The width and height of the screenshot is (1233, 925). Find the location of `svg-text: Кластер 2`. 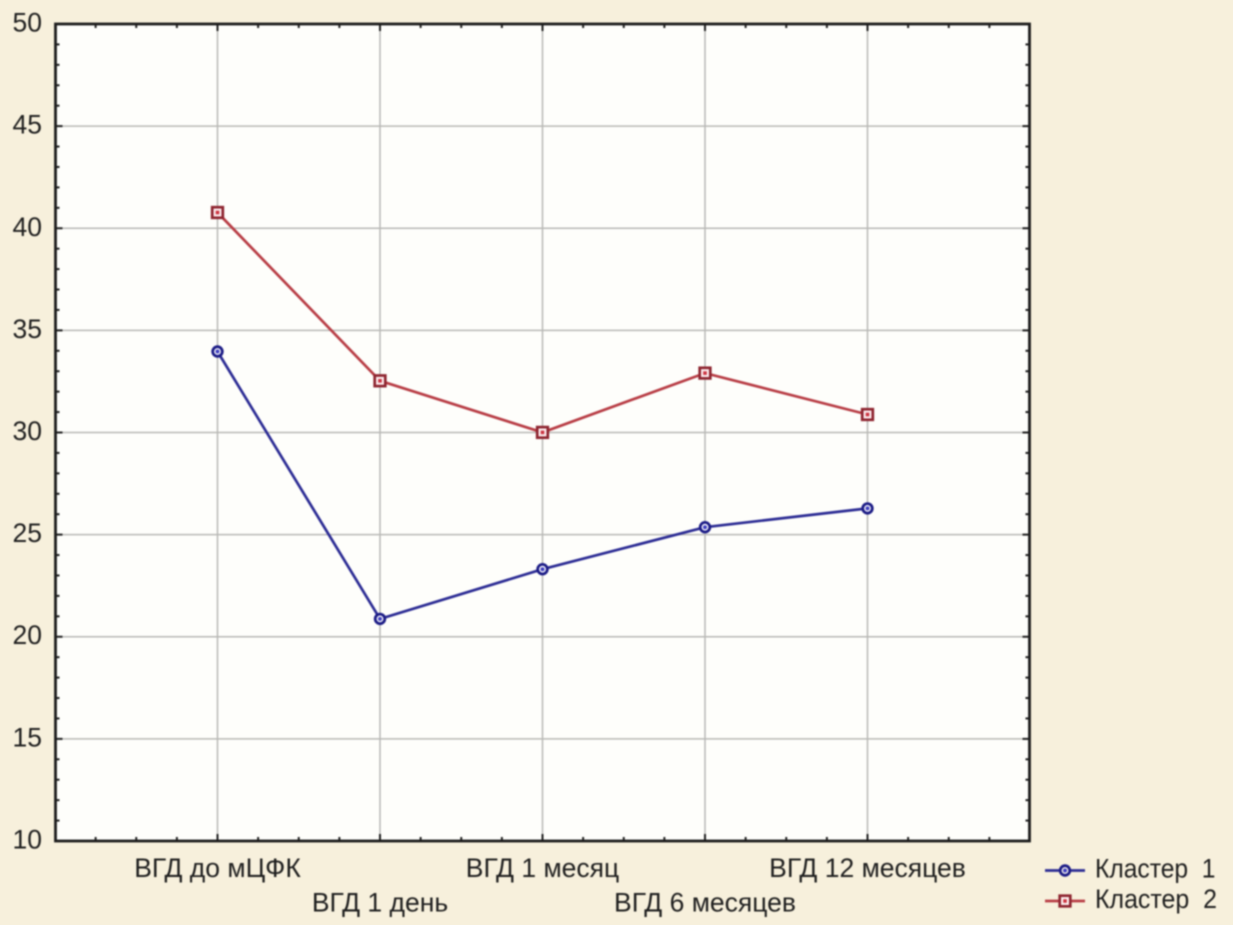

svg-text: Кластер 2 is located at coordinates (1156, 899).